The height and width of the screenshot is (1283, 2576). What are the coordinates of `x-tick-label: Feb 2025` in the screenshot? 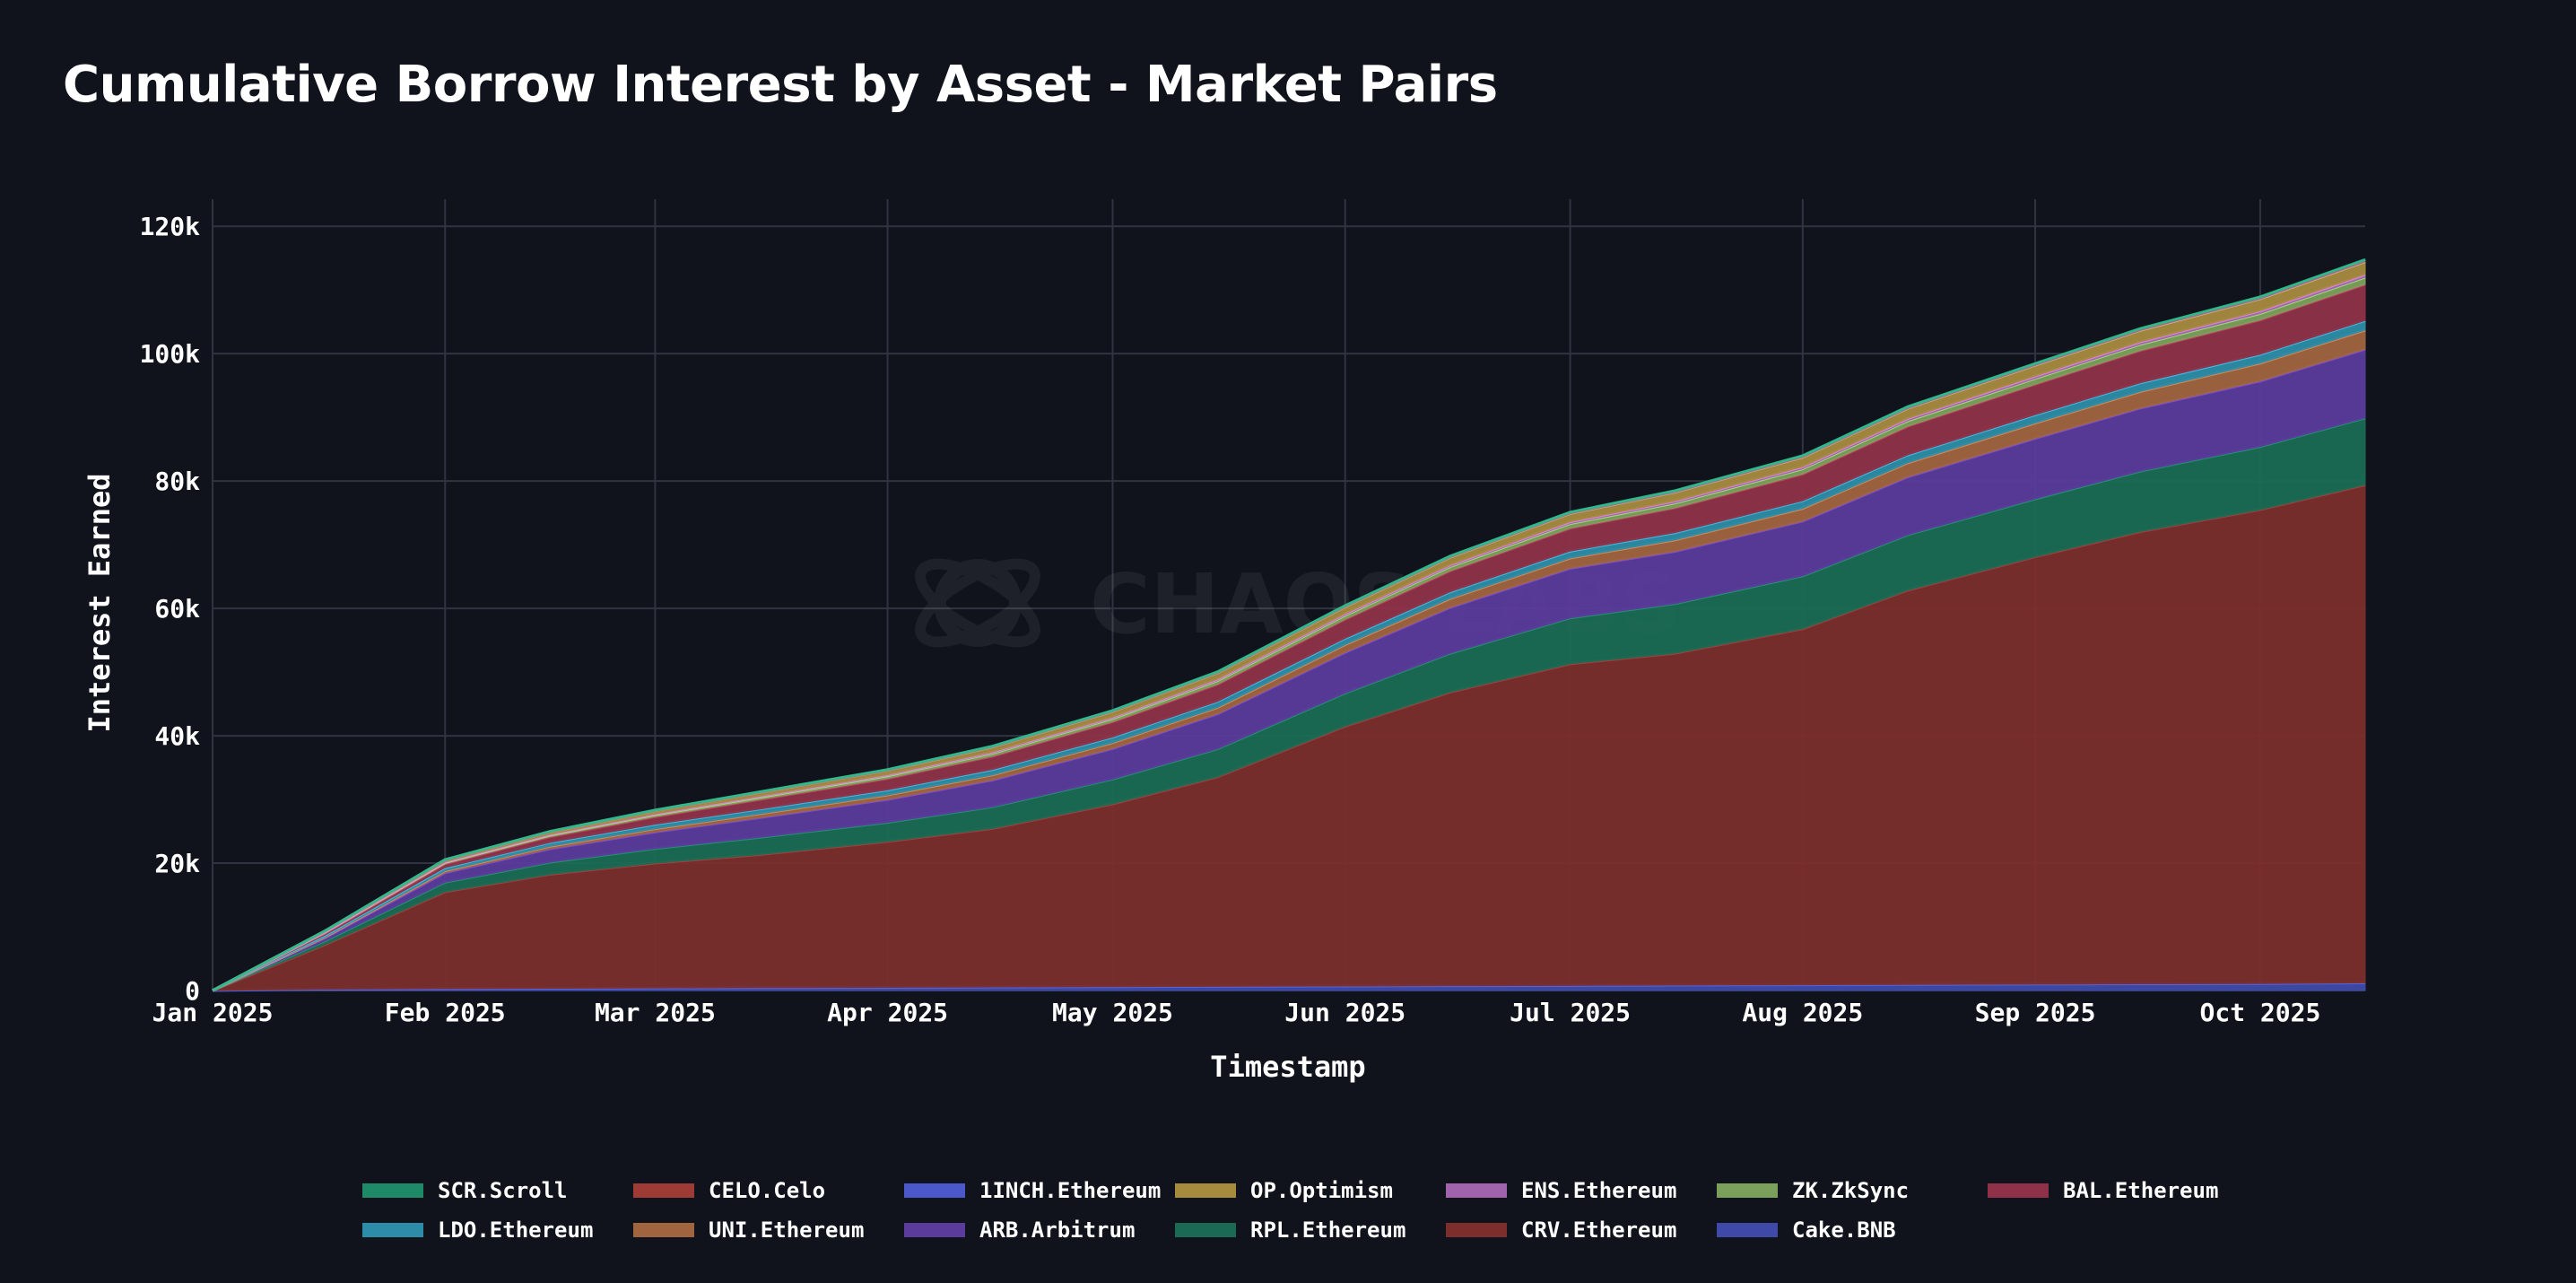 It's located at (445, 1012).